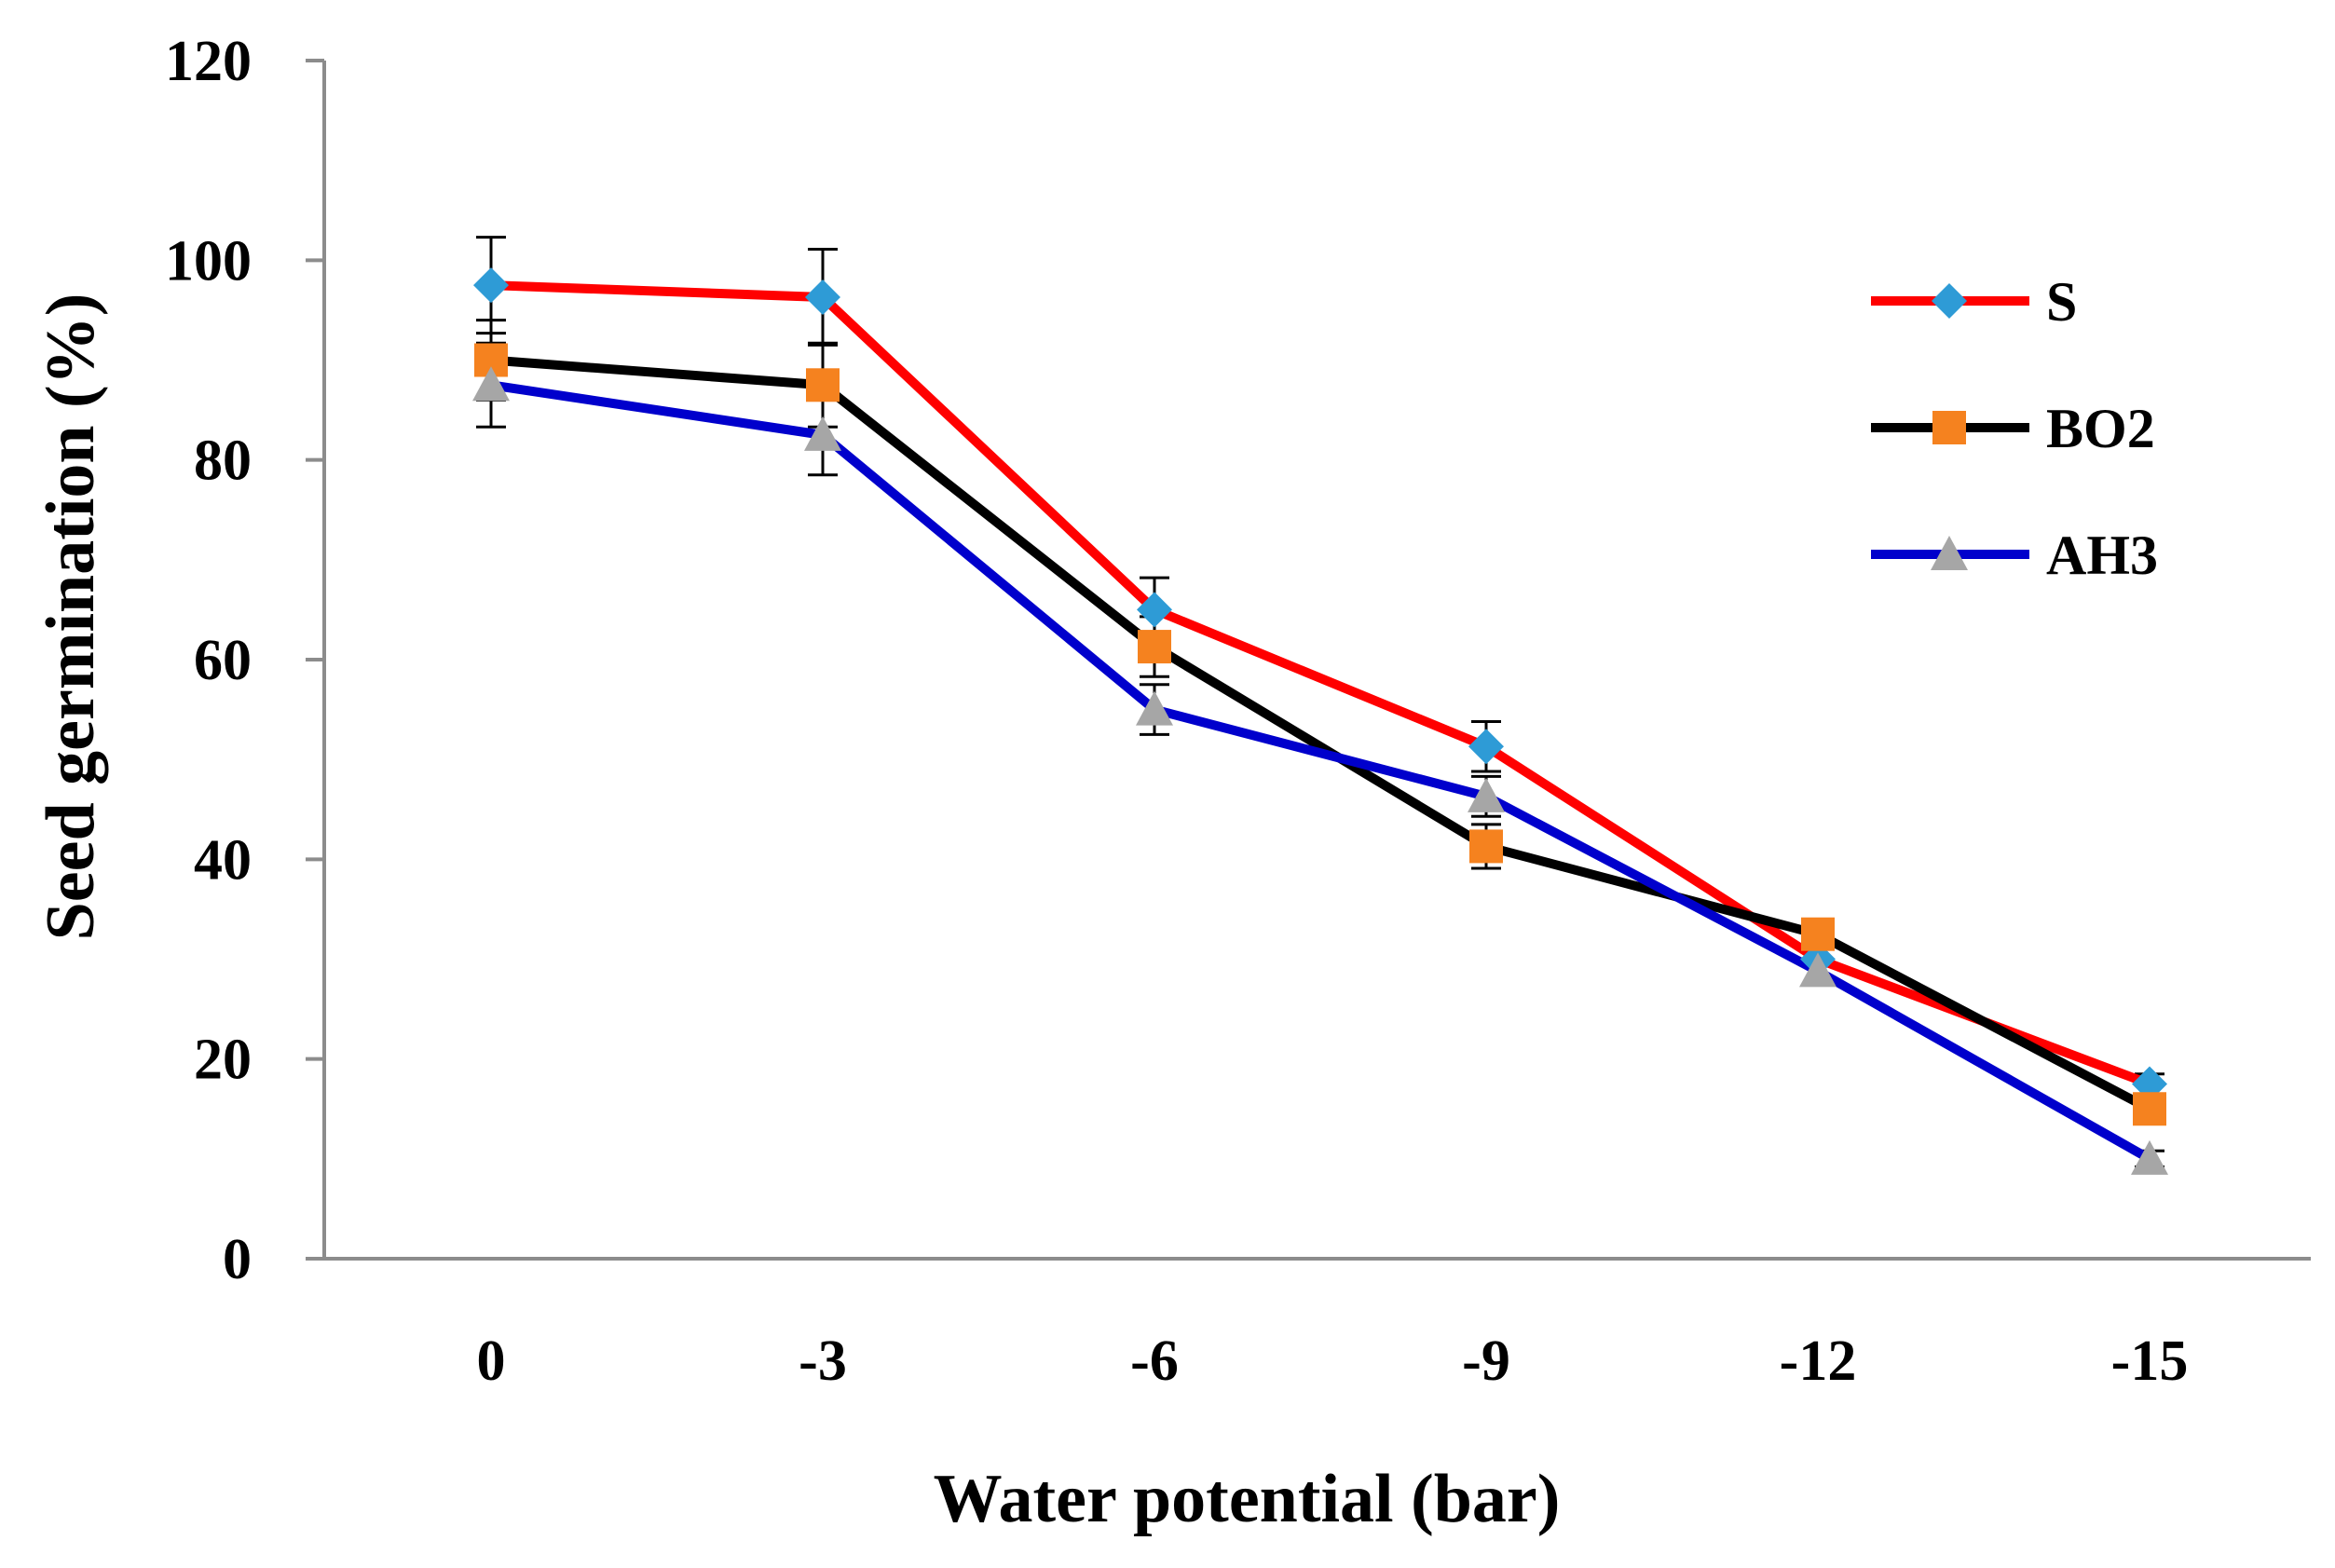 This screenshot has height=1568, width=2335. Describe the element at coordinates (2150, 1361) in the screenshot. I see `x-tick-label: -15` at that location.